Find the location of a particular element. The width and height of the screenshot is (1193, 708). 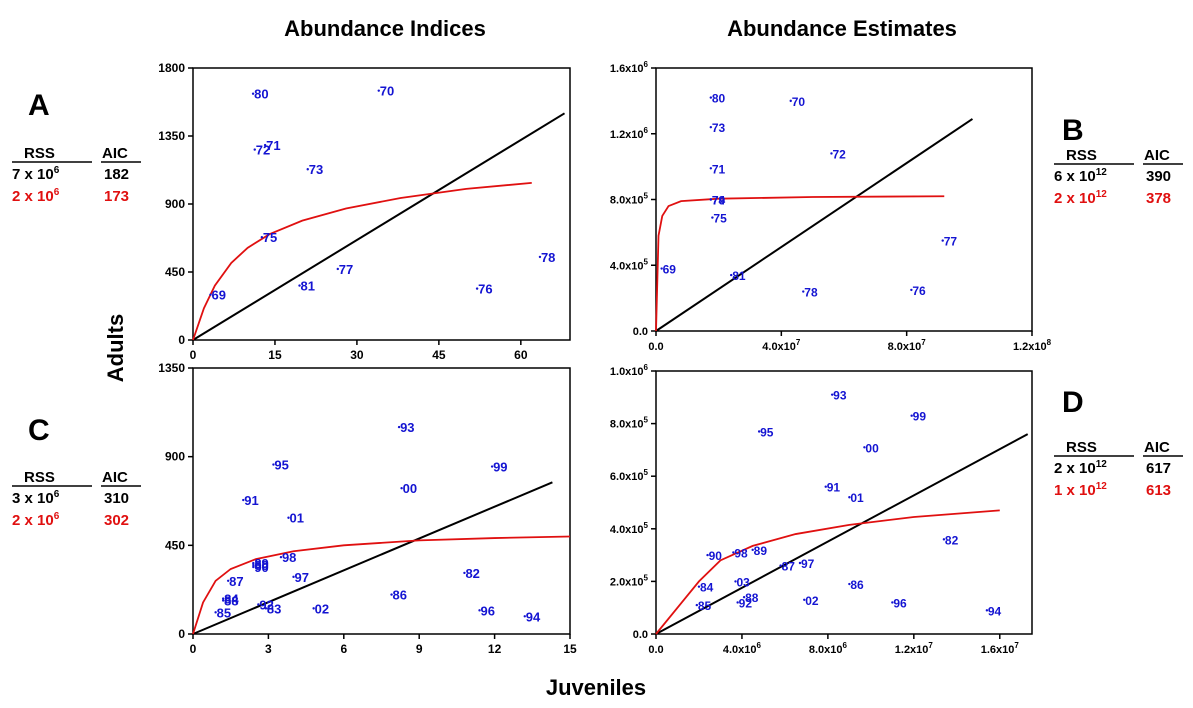

data-point-label: 78 is located at coordinates (811, 293).